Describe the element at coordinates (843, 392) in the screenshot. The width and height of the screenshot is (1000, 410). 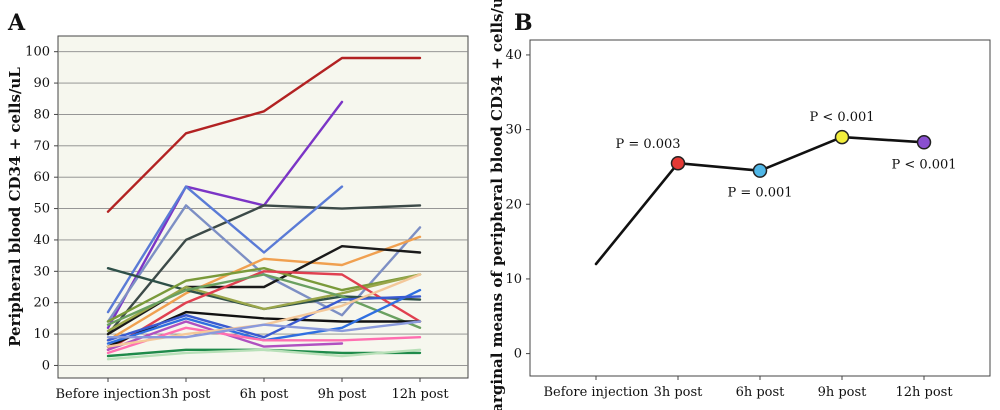
I see `panel-b-xtick-label: 9h post` at that location.